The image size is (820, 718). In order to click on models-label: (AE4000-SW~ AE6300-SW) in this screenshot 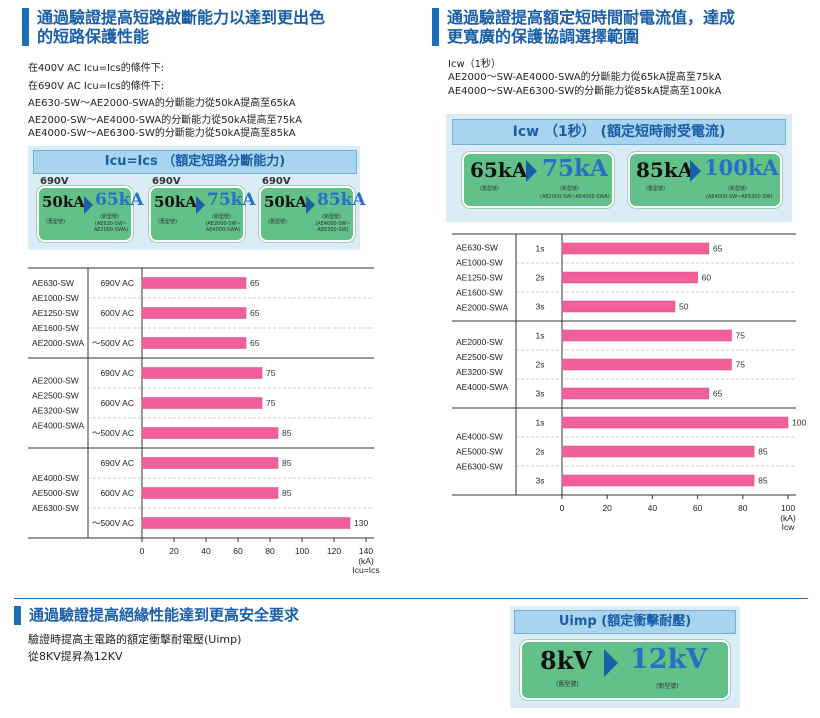, I will do `click(333, 227)`.